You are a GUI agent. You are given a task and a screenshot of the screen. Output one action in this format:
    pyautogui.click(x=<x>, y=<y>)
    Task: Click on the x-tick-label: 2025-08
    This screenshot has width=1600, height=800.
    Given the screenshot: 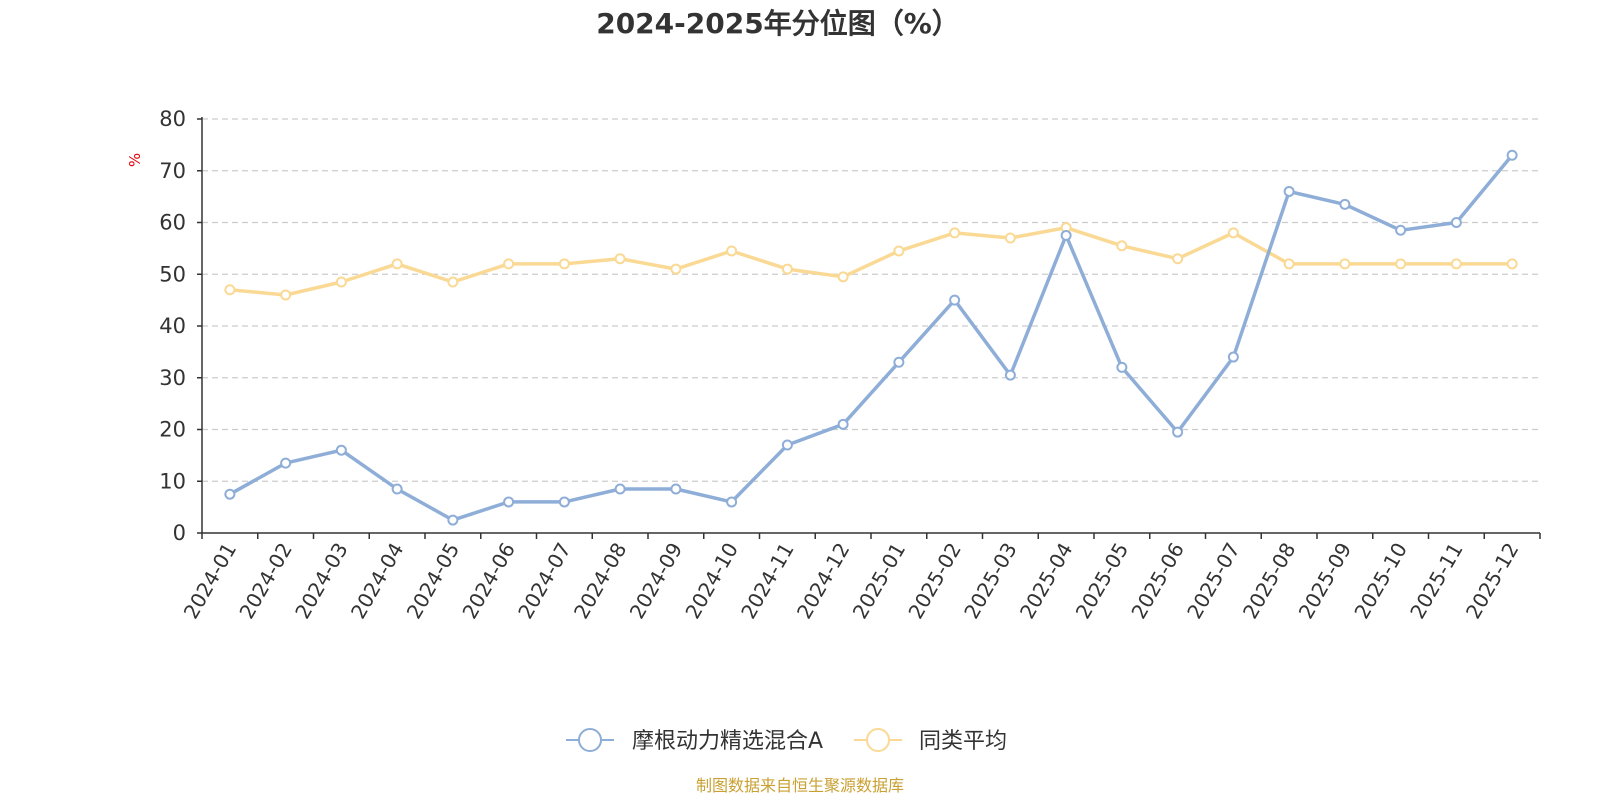 What is the action you would take?
    pyautogui.click(x=1269, y=581)
    